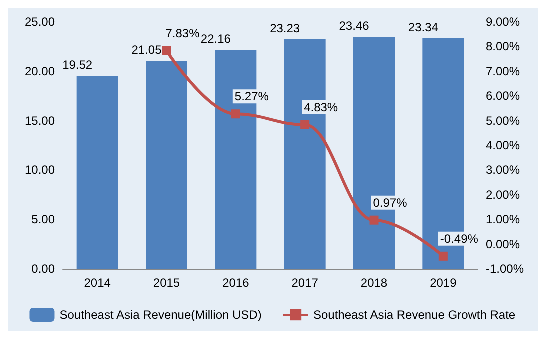 The height and width of the screenshot is (339, 546). I want to click on x-tick-label: 2016, so click(236, 283).